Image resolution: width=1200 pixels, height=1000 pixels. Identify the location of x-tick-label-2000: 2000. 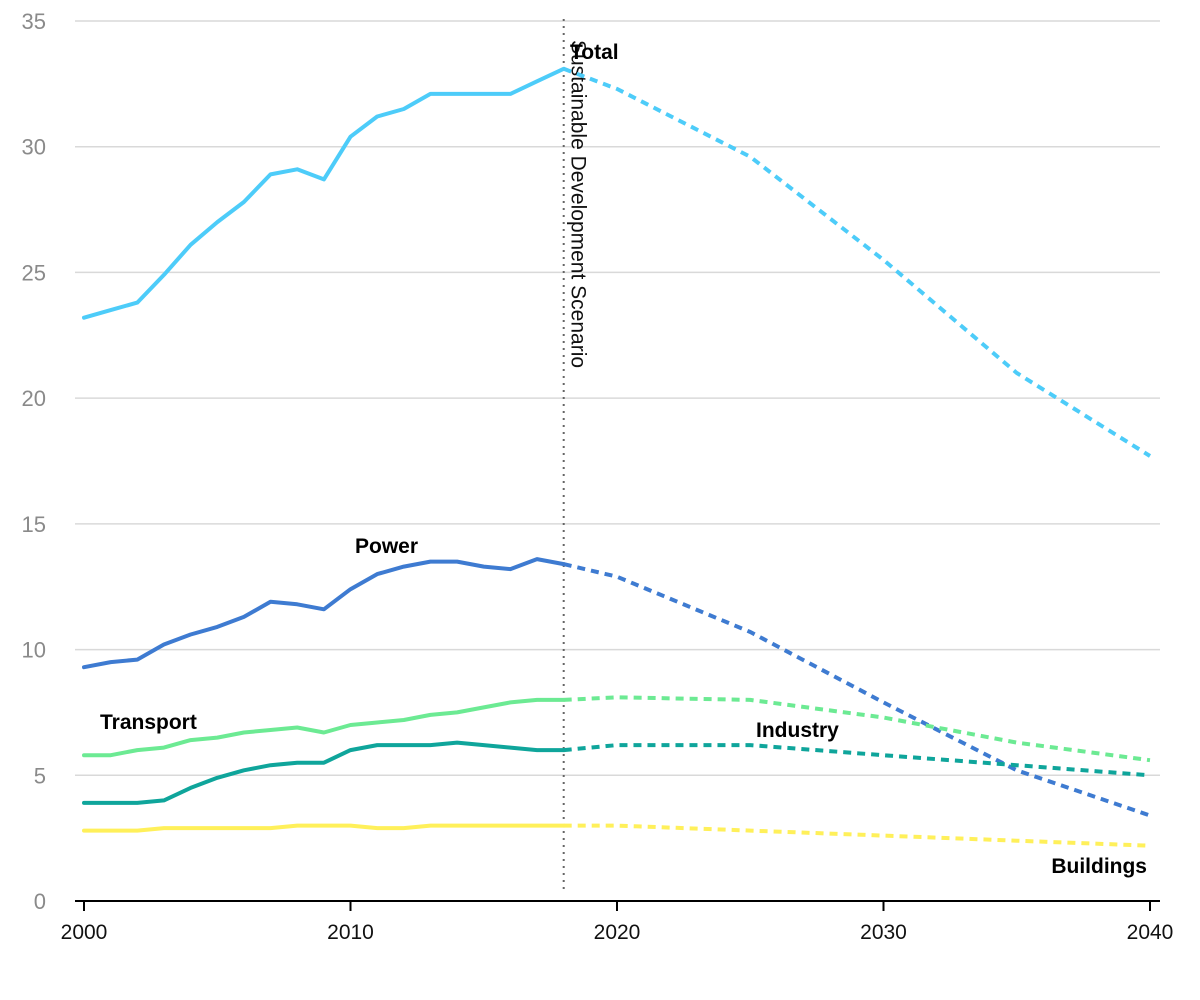
(84, 932).